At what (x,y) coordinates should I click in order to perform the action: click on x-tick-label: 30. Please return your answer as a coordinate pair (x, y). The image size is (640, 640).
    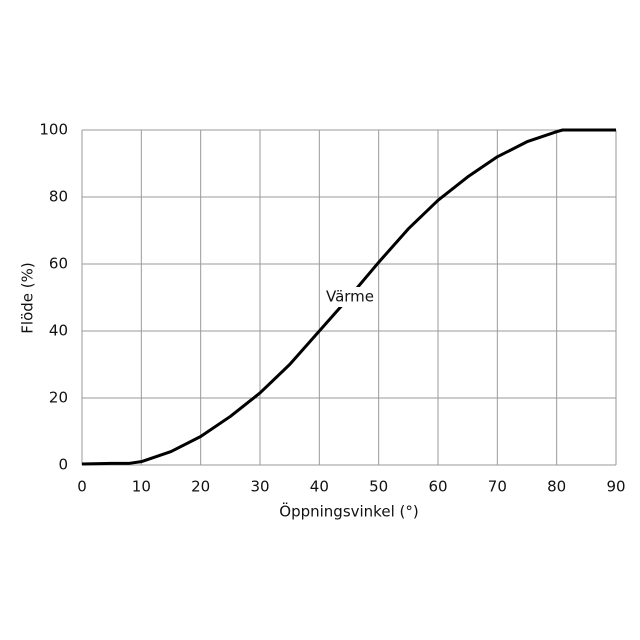
    Looking at the image, I should click on (259, 487).